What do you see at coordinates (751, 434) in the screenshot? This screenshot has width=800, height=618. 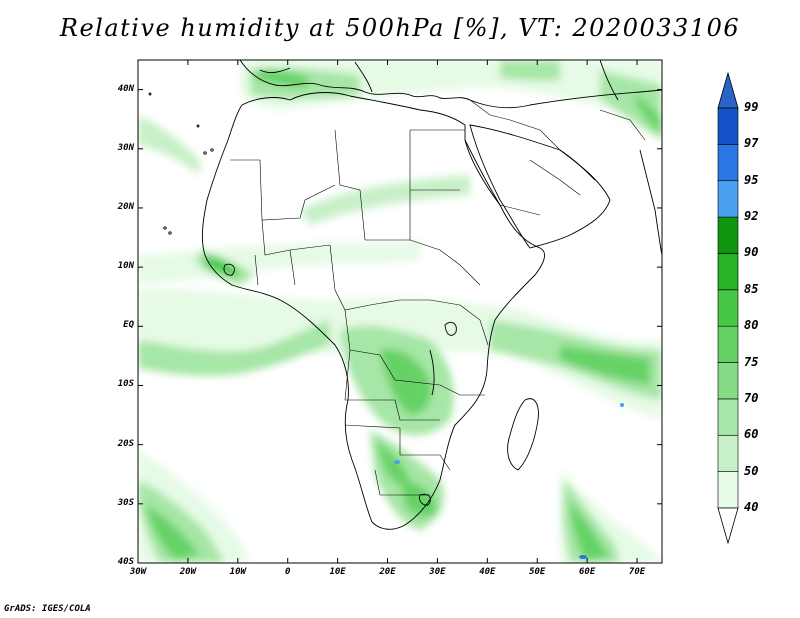 I see `colorbar-level-label: 60` at bounding box center [751, 434].